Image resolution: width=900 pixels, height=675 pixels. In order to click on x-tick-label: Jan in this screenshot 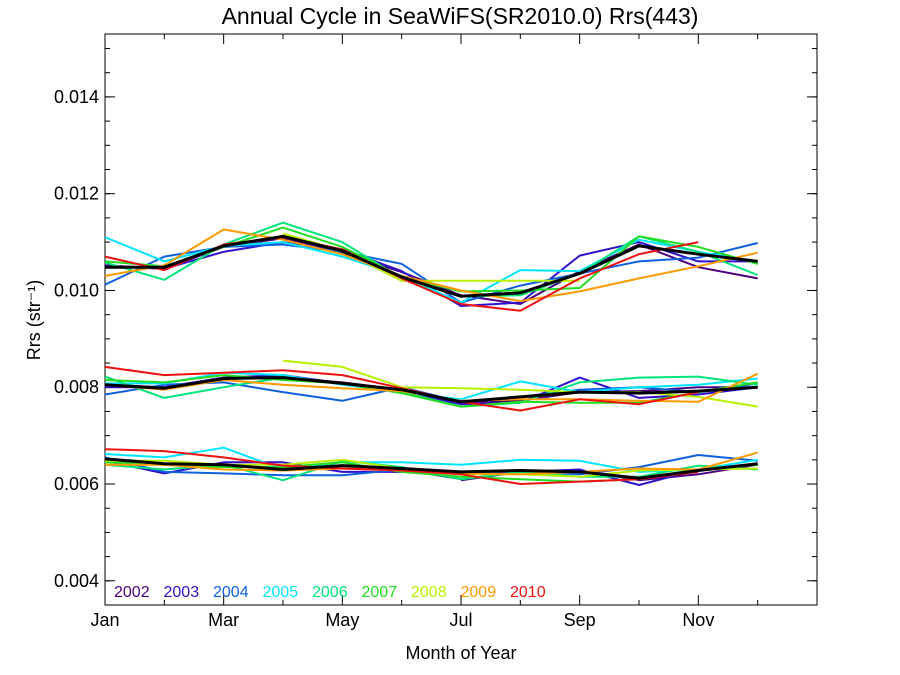, I will do `click(104, 620)`.